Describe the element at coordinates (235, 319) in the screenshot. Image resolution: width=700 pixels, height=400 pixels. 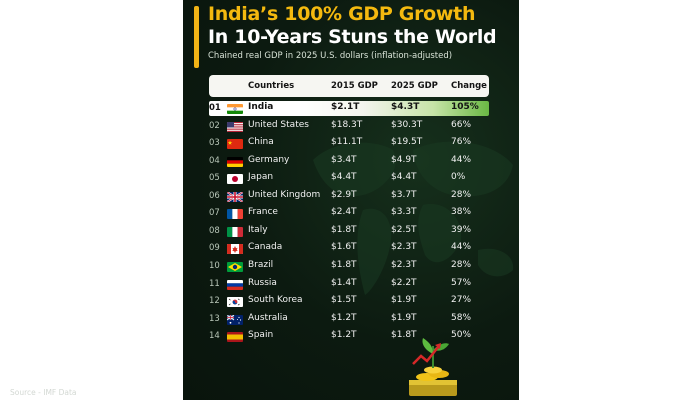
I see `australia-flag-icon` at that location.